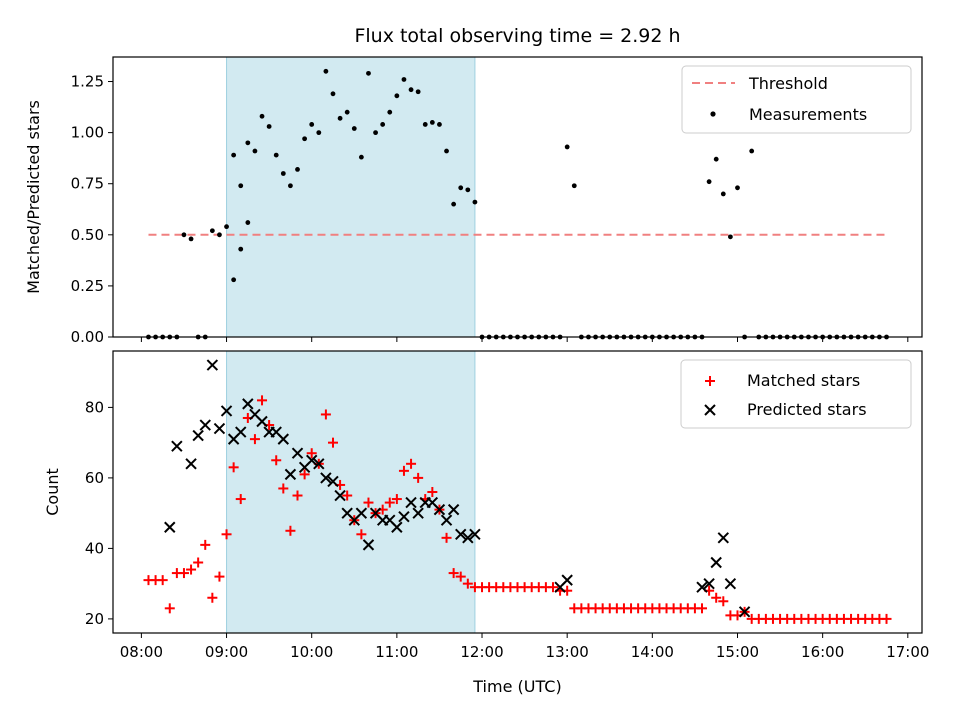 The width and height of the screenshot is (960, 720). What do you see at coordinates (822, 652) in the screenshot?
I see `xtick-label-8: 16:00` at bounding box center [822, 652].